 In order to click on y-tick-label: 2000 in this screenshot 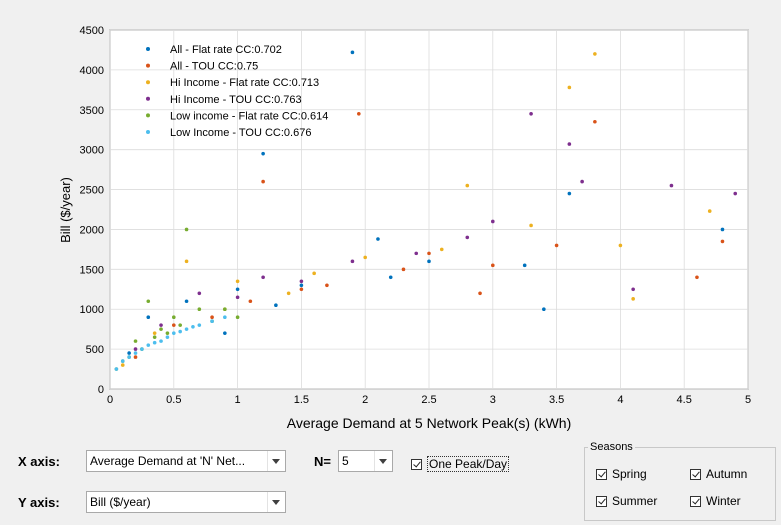, I will do `click(92, 230)`.